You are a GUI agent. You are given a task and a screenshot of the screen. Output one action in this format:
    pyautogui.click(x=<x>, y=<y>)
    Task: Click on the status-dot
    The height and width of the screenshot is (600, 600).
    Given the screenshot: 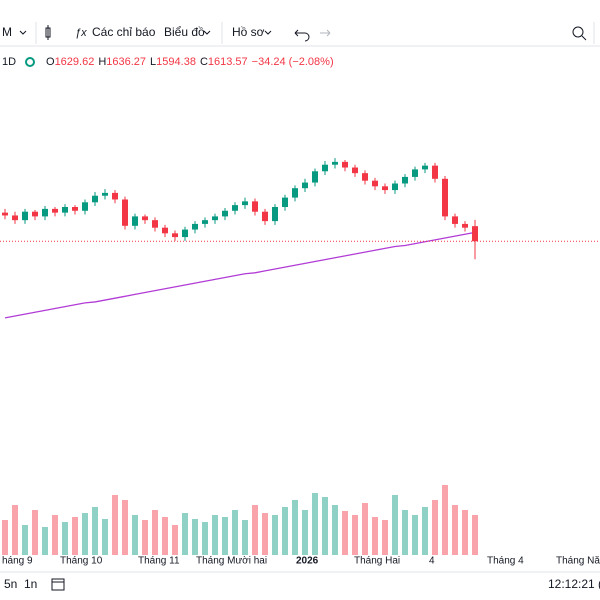 What is the action you would take?
    pyautogui.click(x=30, y=62)
    